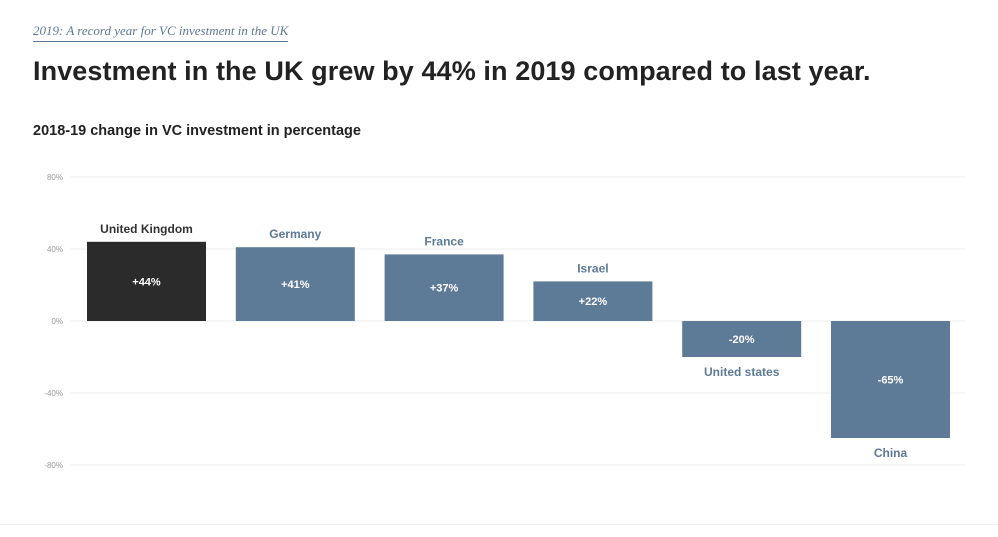 The image size is (998, 537). Describe the element at coordinates (295, 234) in the screenshot. I see `category-label: Germany` at that location.